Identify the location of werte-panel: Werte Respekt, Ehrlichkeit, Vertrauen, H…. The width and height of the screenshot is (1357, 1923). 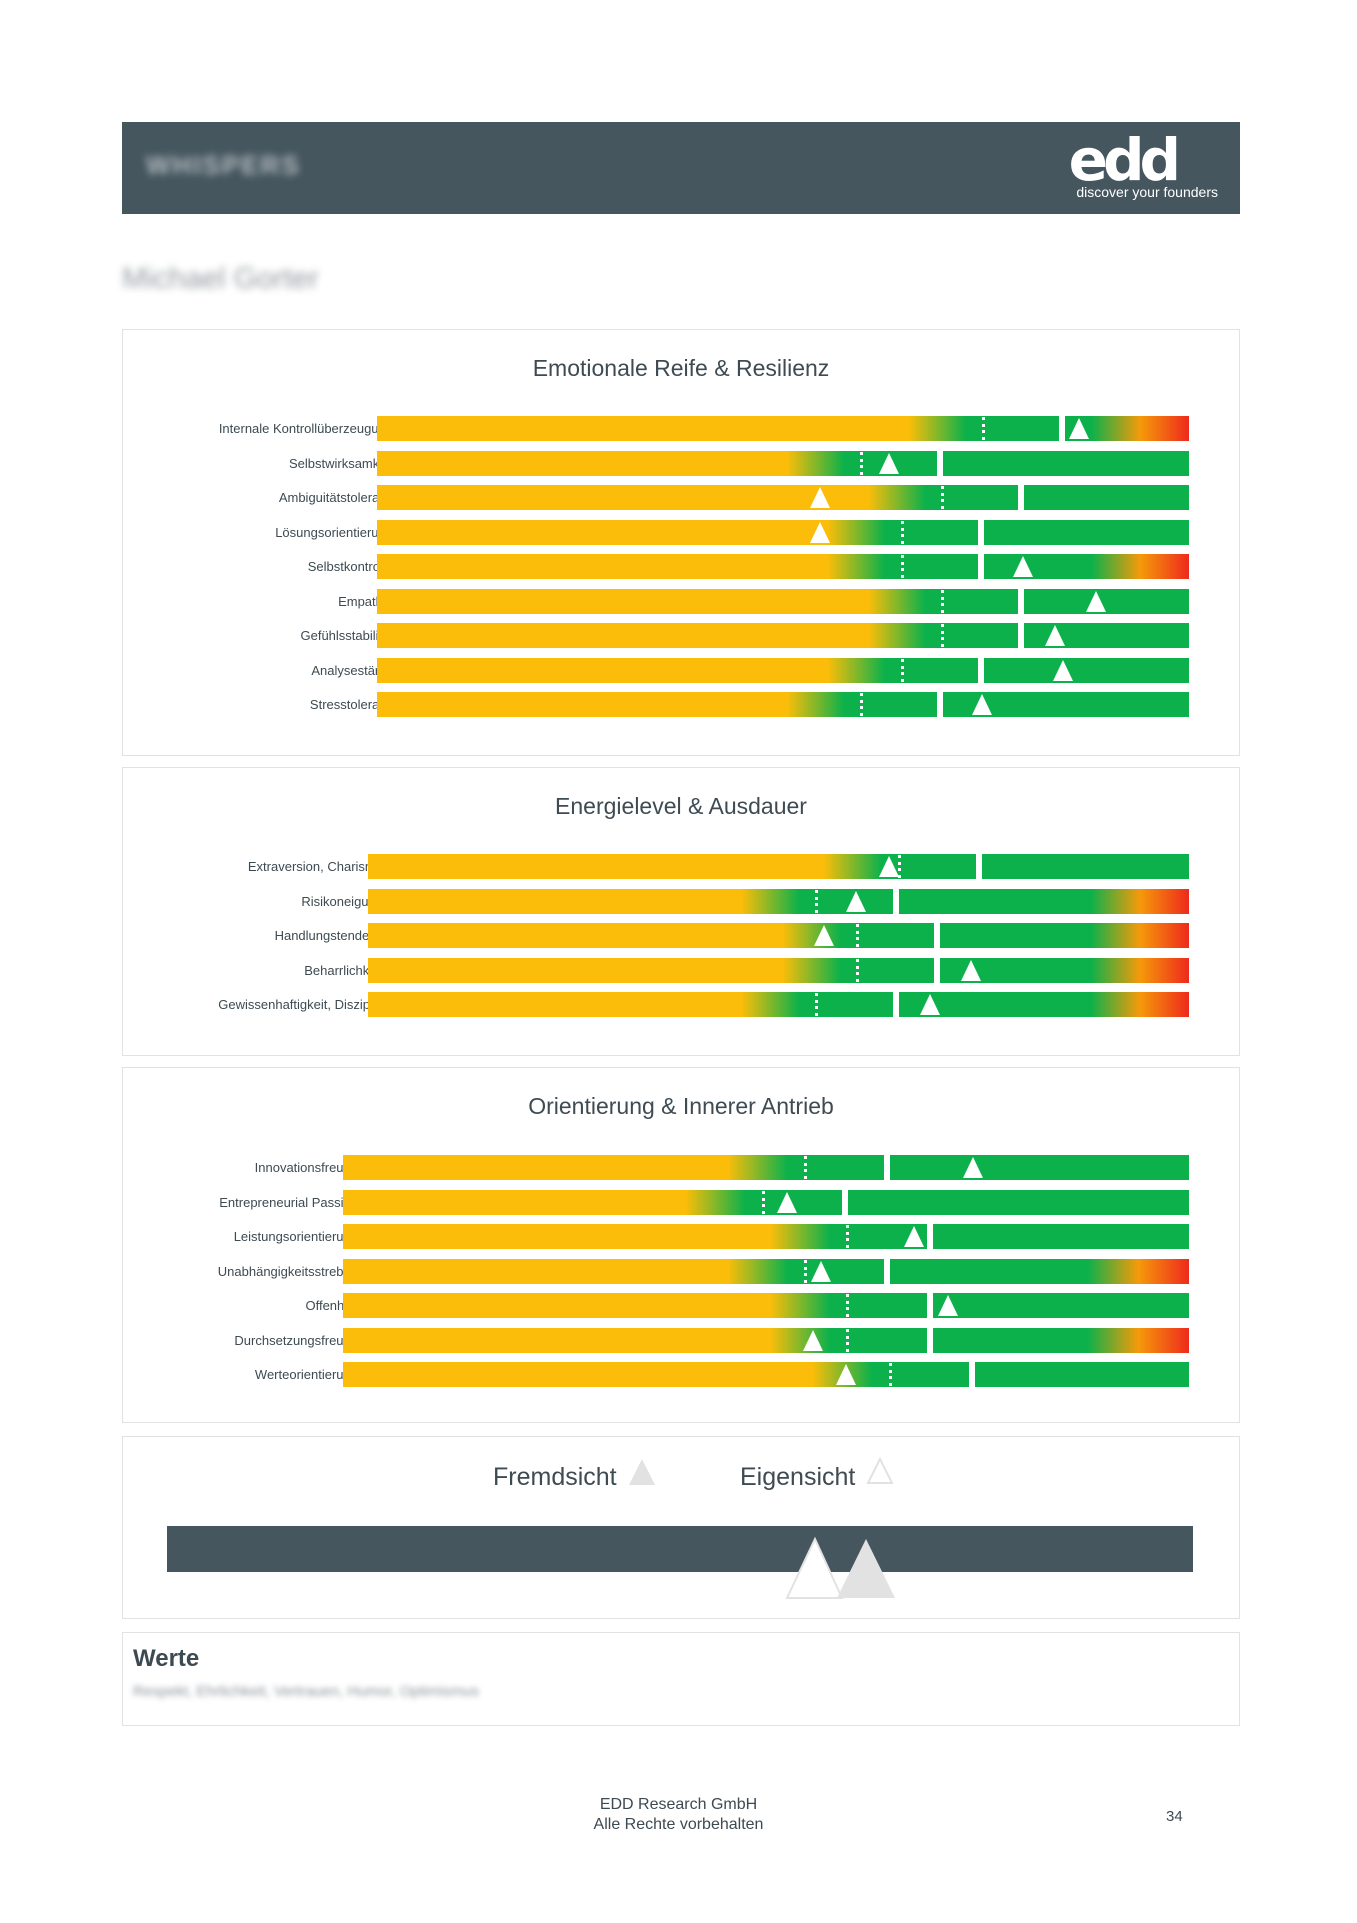
(681, 1679).